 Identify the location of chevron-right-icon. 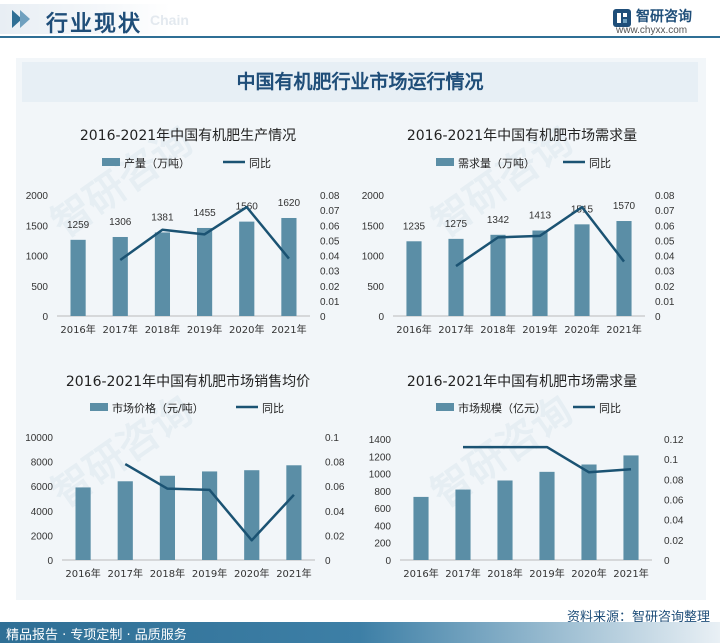
(21, 19).